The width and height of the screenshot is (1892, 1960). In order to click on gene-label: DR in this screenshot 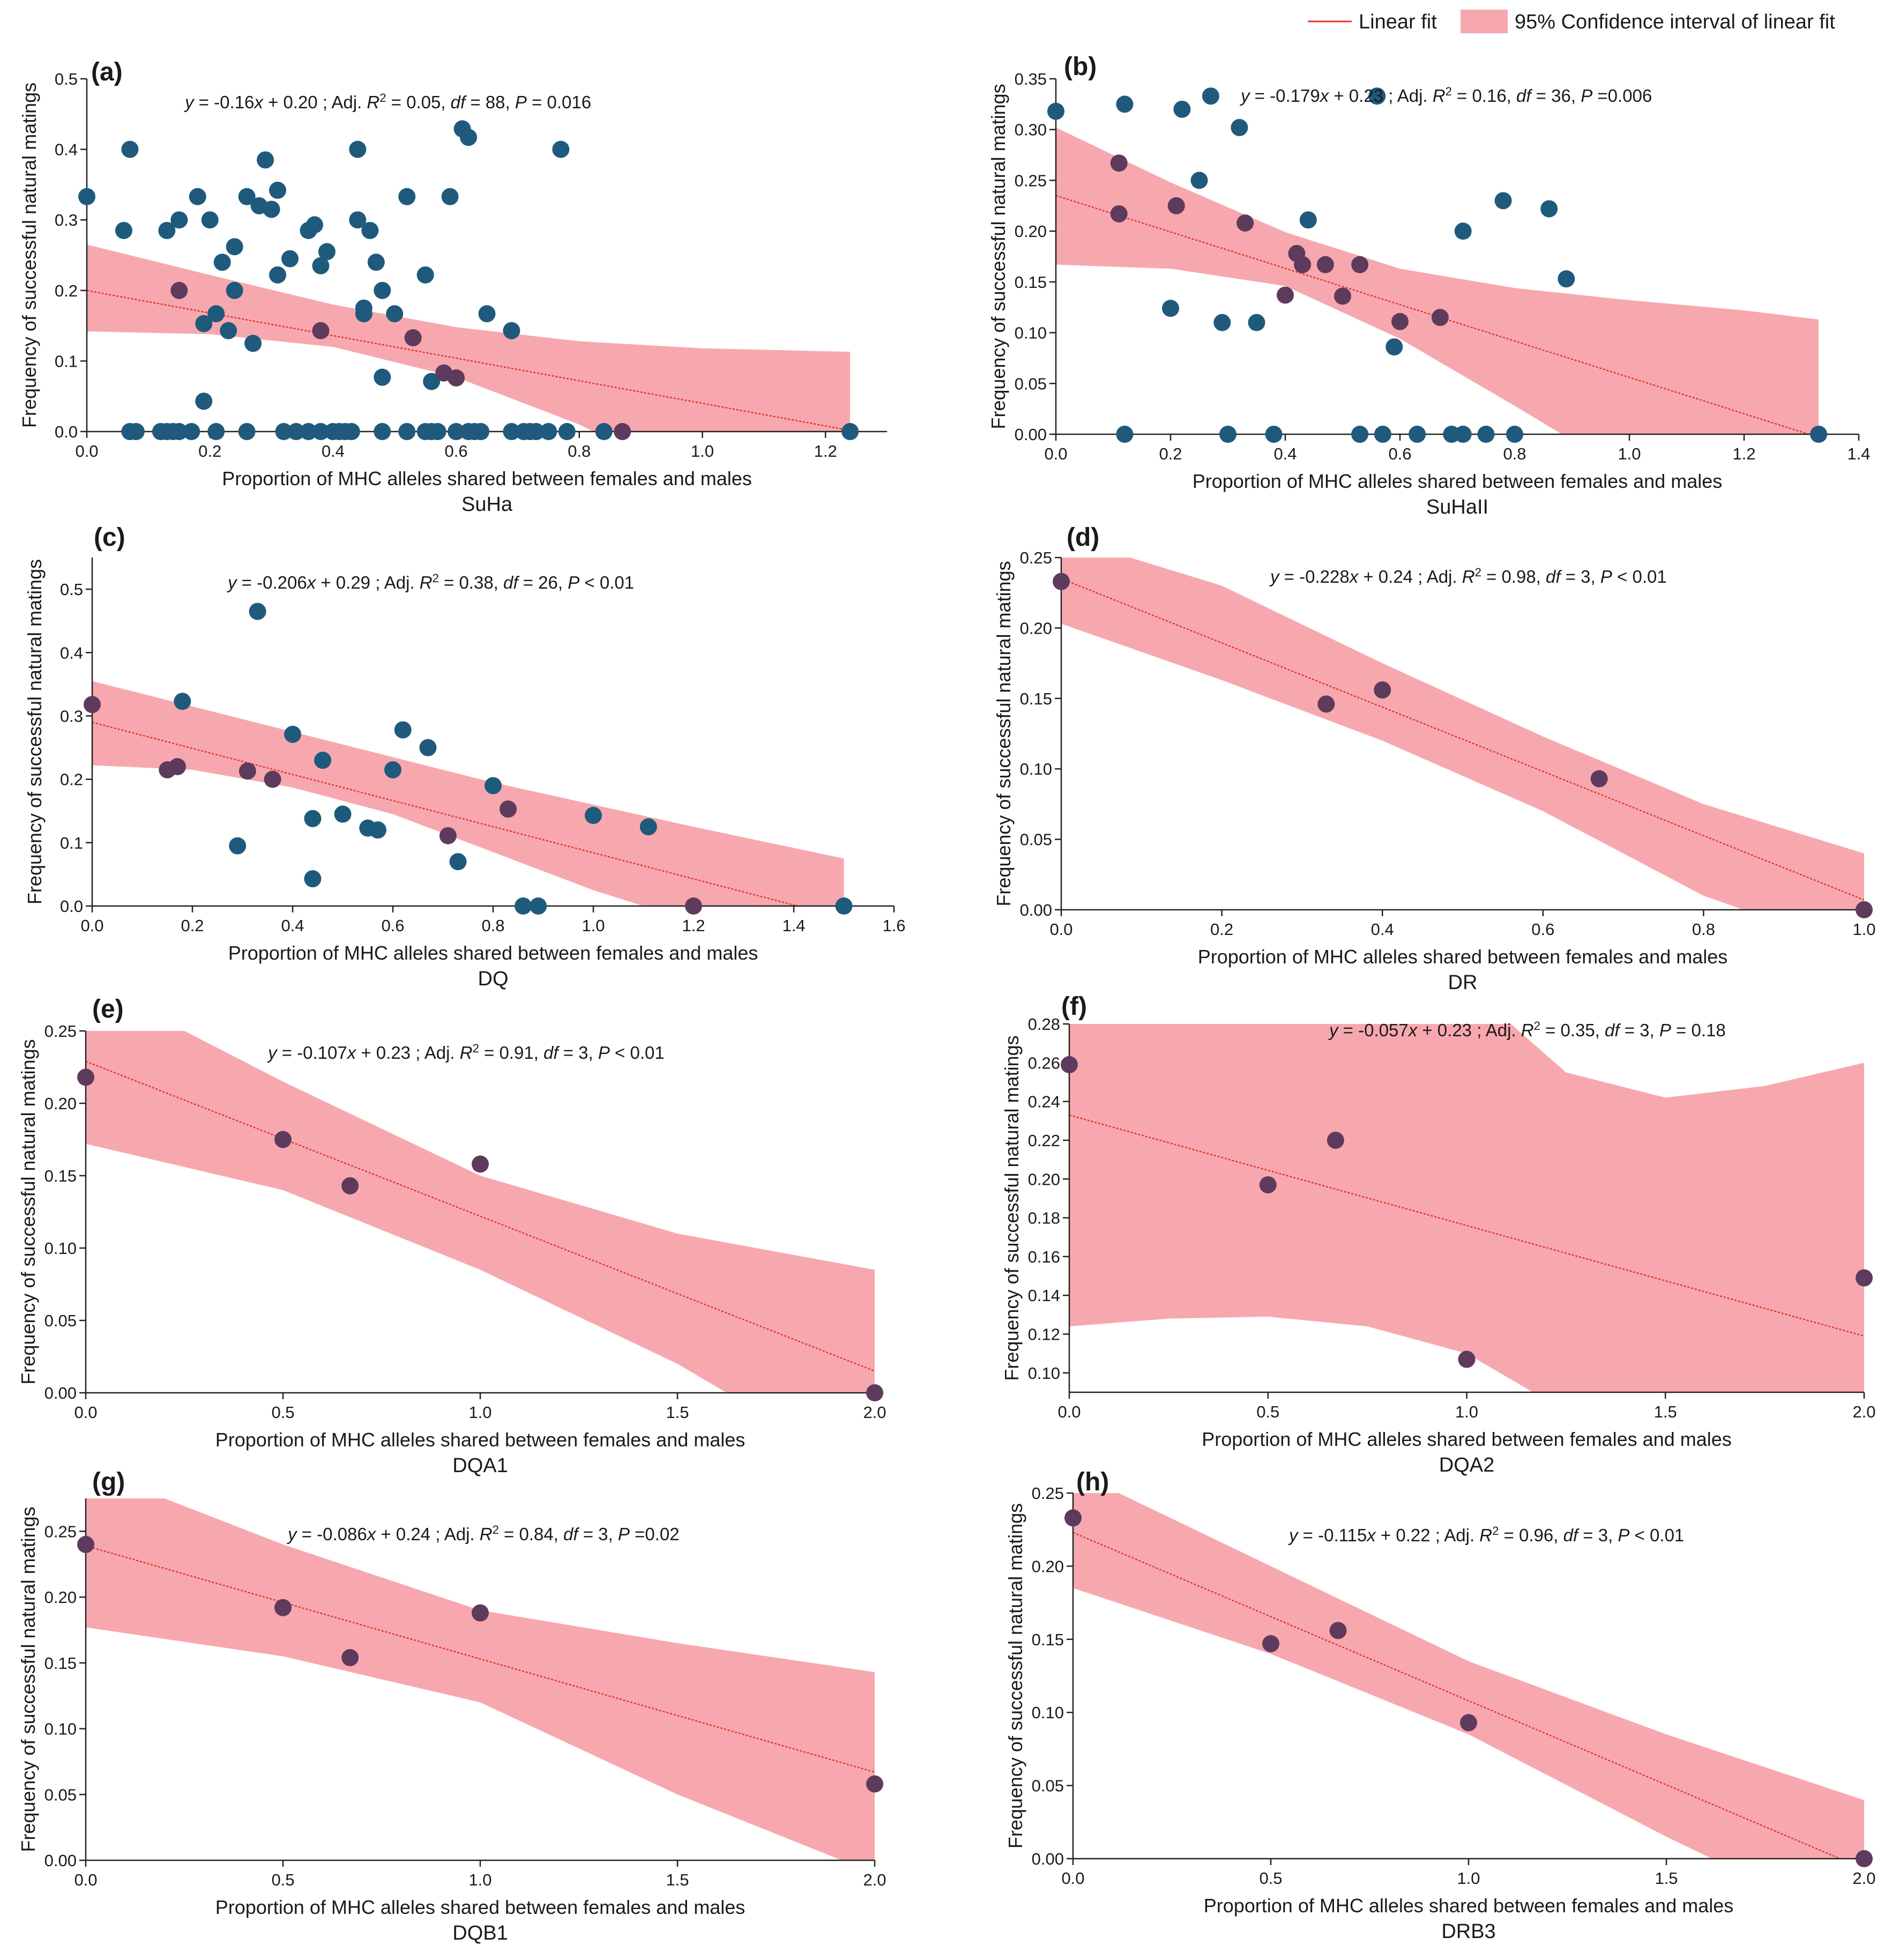, I will do `click(1463, 982)`.